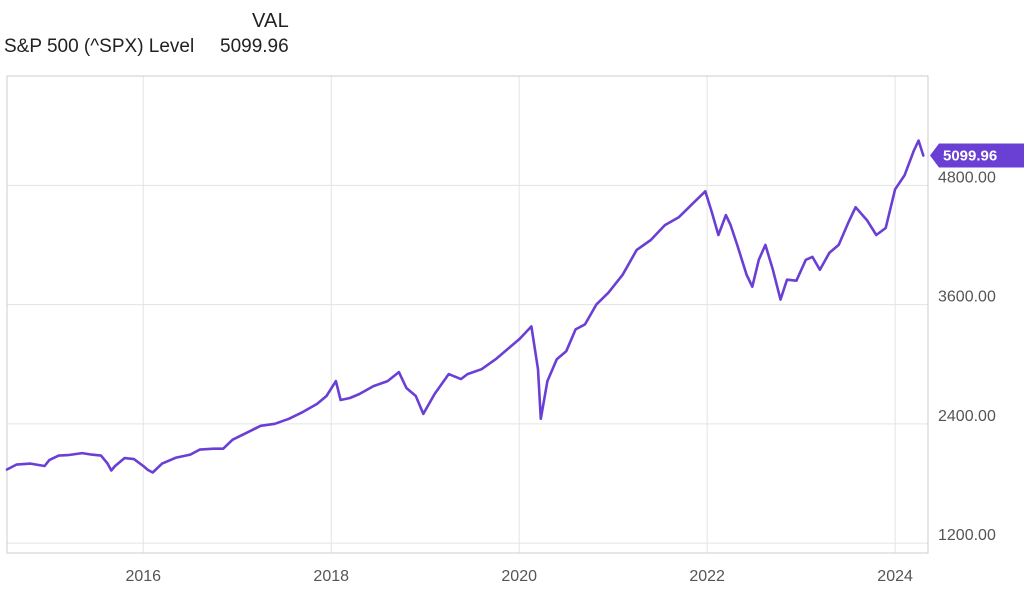  I want to click on legend-column-title: VAL, so click(270, 21).